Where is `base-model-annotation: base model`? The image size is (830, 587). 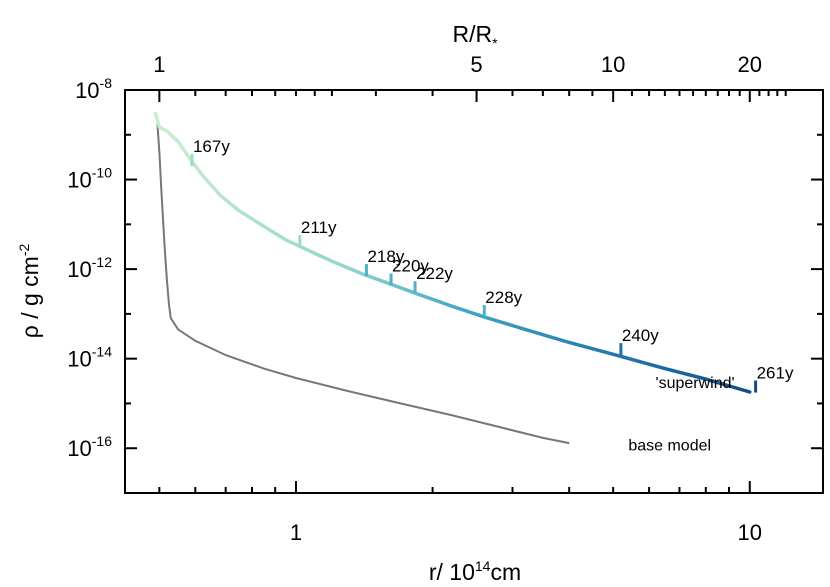 base-model-annotation: base model is located at coordinates (669, 445).